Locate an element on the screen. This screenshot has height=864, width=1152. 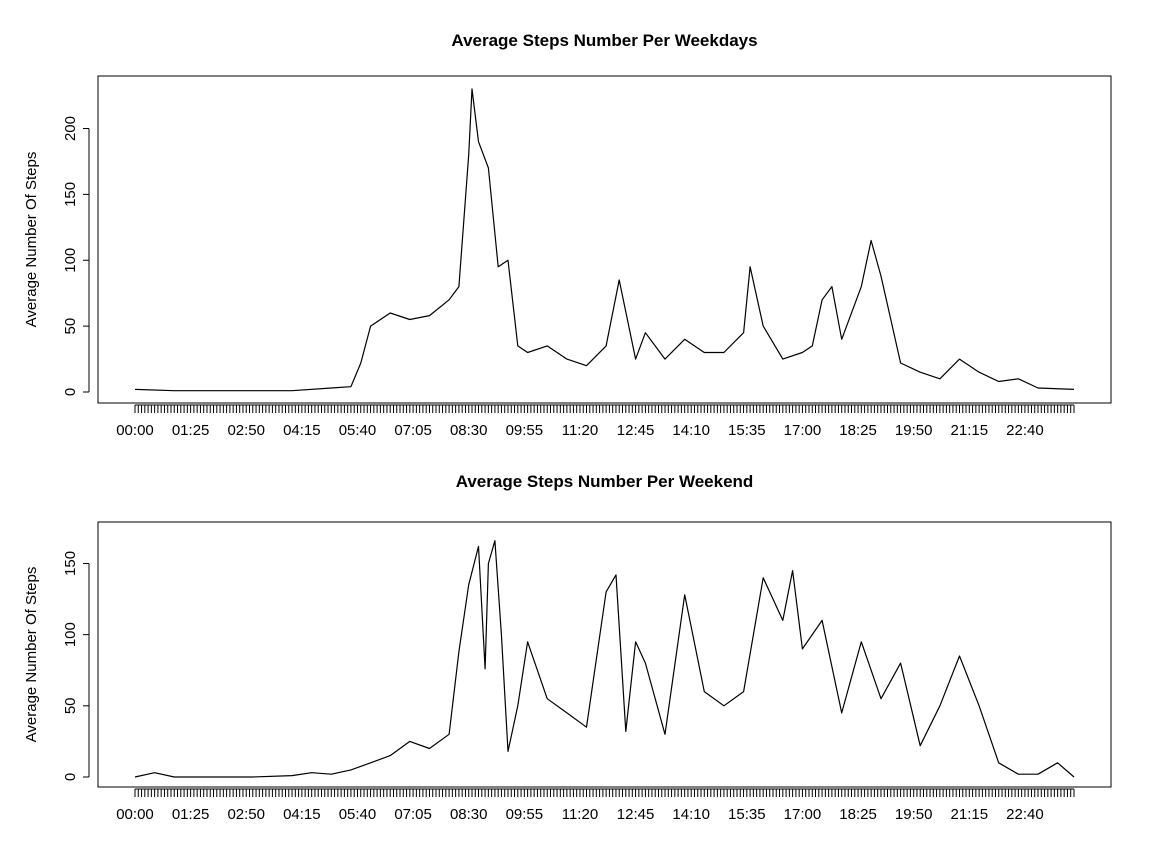
y-tick-label: 200 is located at coordinates (70, 128).